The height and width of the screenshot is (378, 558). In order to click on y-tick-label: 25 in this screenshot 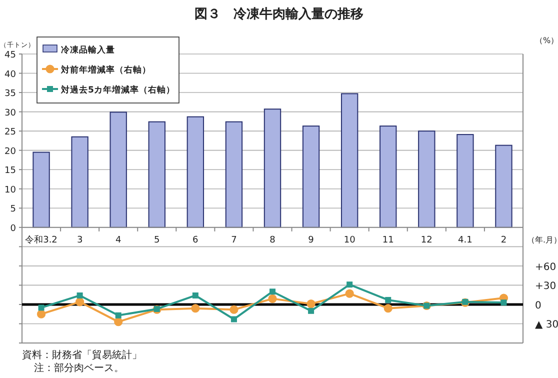, I will do `click(10, 133)`.